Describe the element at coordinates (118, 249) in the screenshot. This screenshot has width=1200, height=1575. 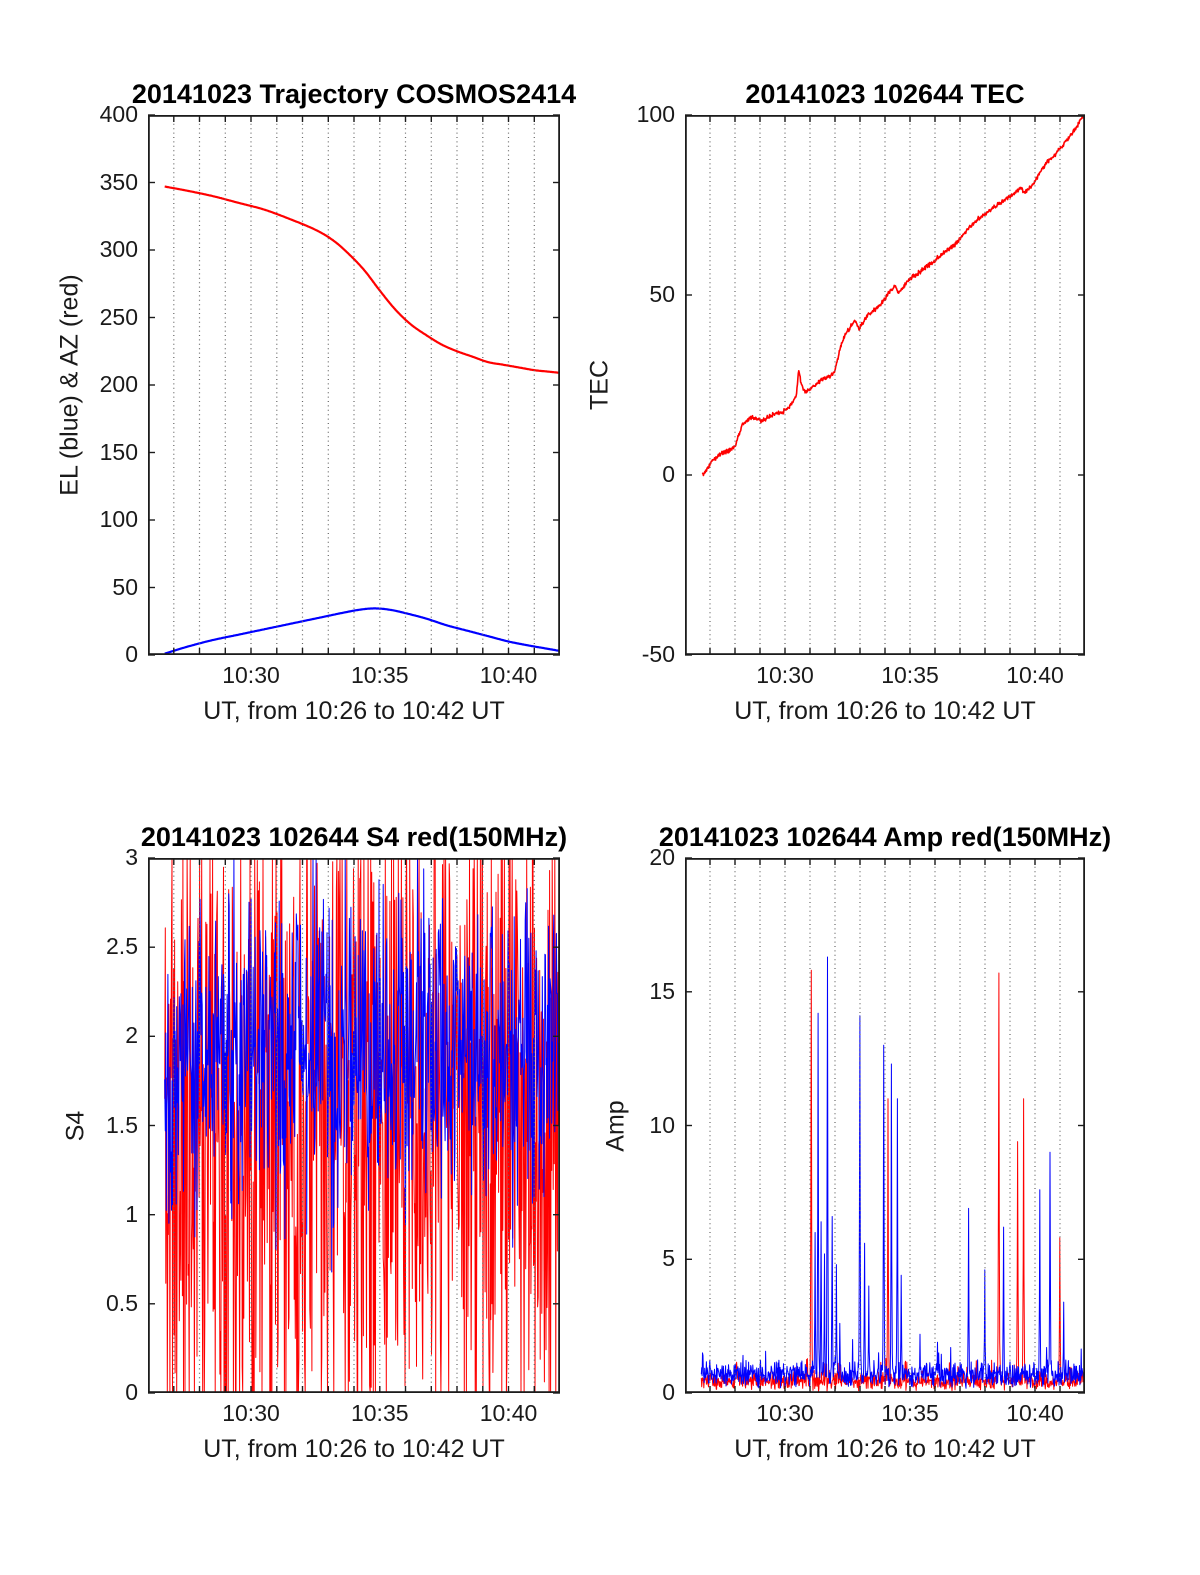
I see `y-tick-label: 300` at that location.